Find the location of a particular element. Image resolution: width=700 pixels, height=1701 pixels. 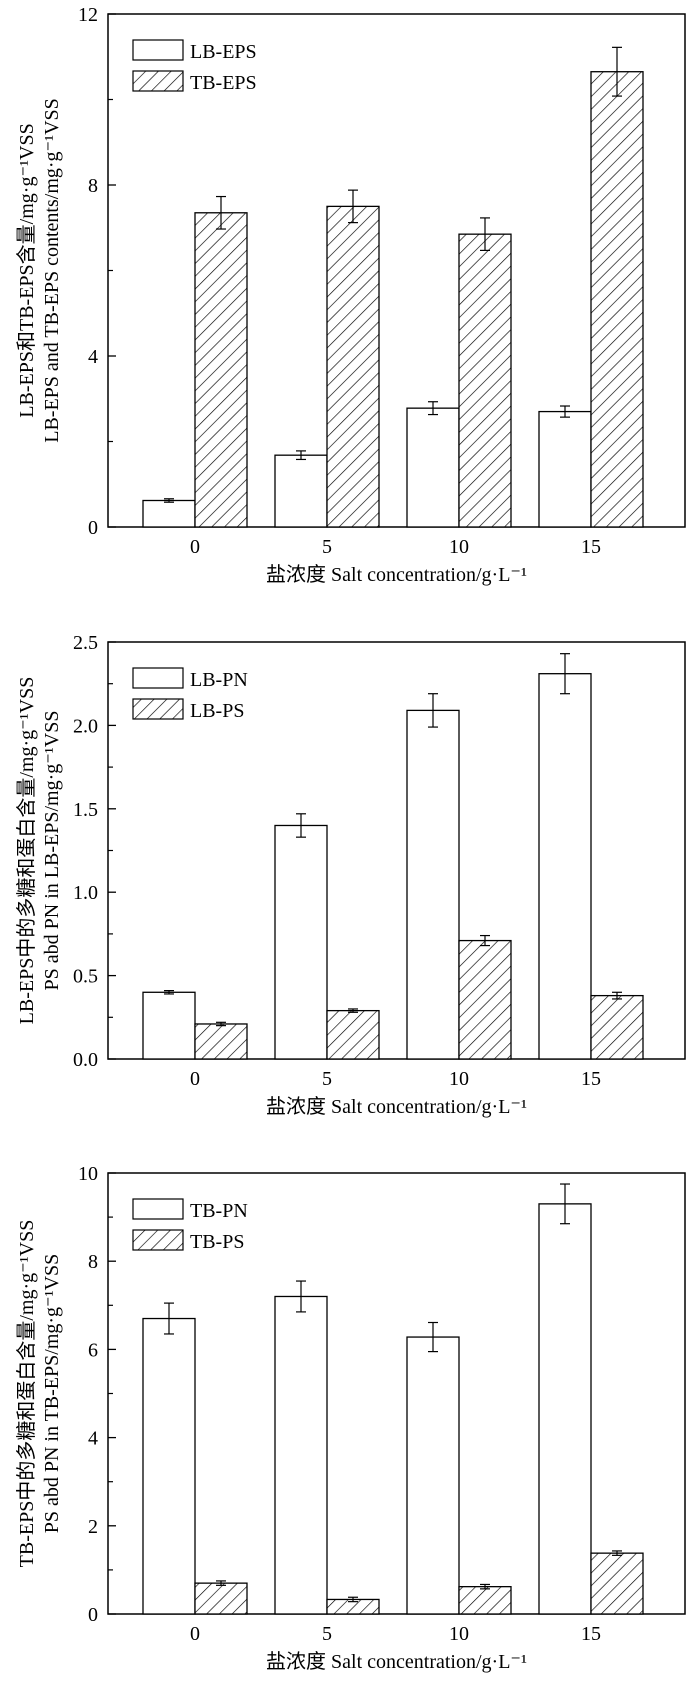

legend-label: LB-EPS is located at coordinates (223, 52).